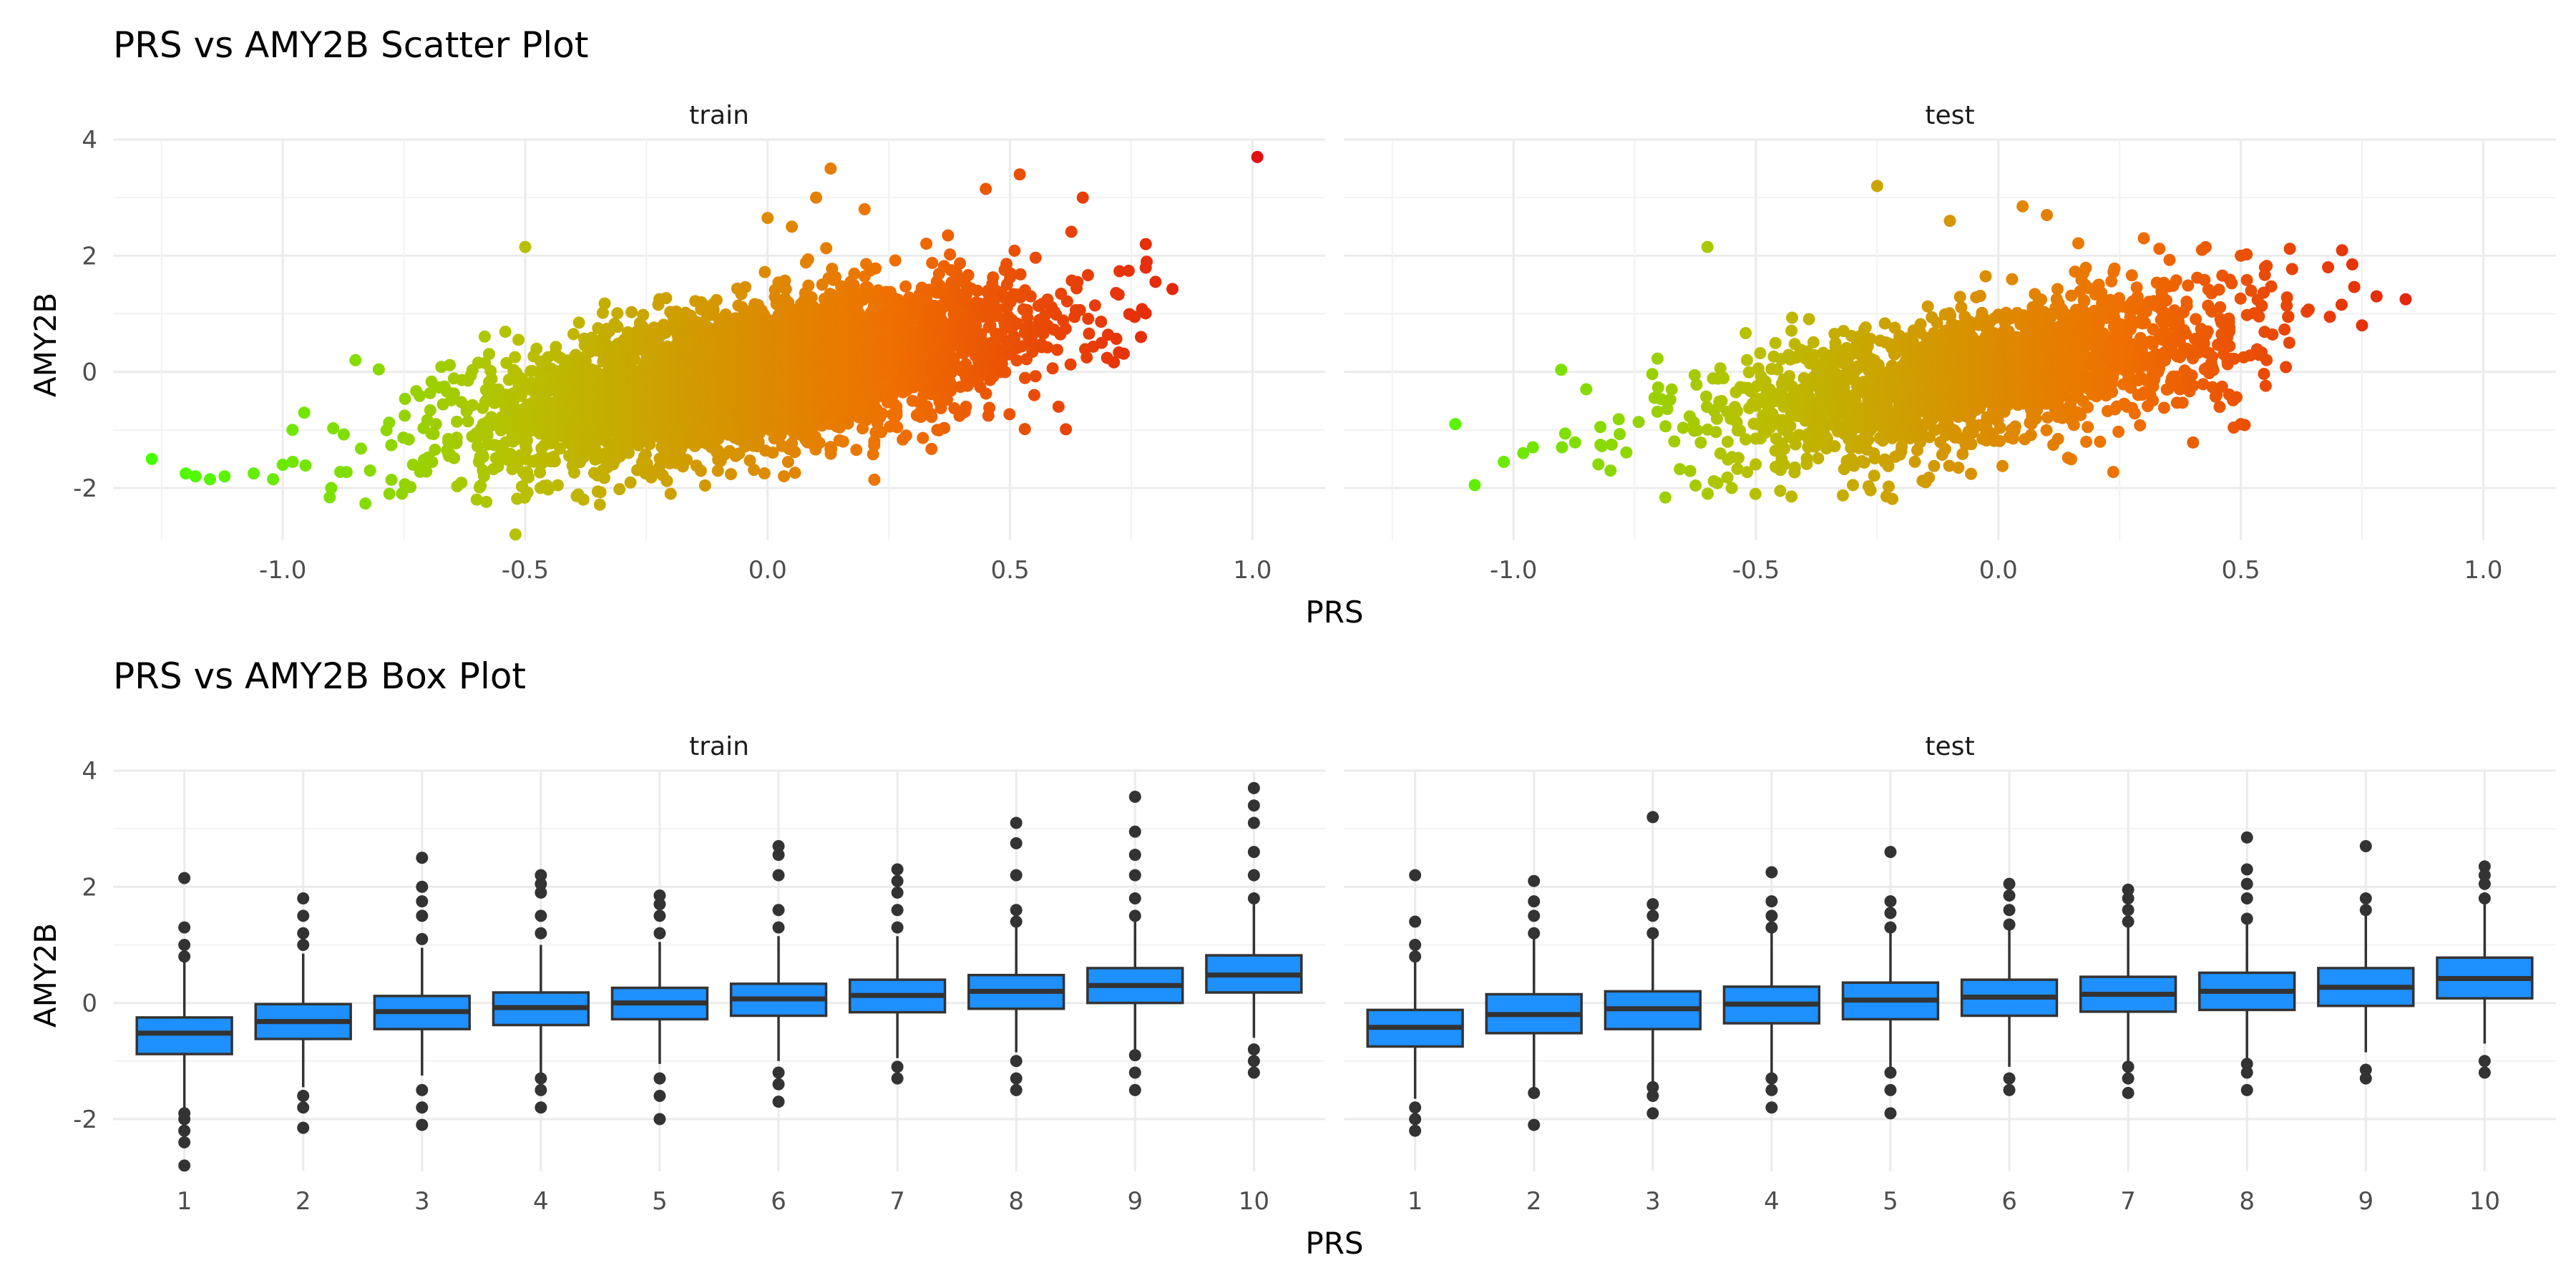  What do you see at coordinates (89, 140) in the screenshot?
I see `scatter-y-tick-label: 4` at bounding box center [89, 140].